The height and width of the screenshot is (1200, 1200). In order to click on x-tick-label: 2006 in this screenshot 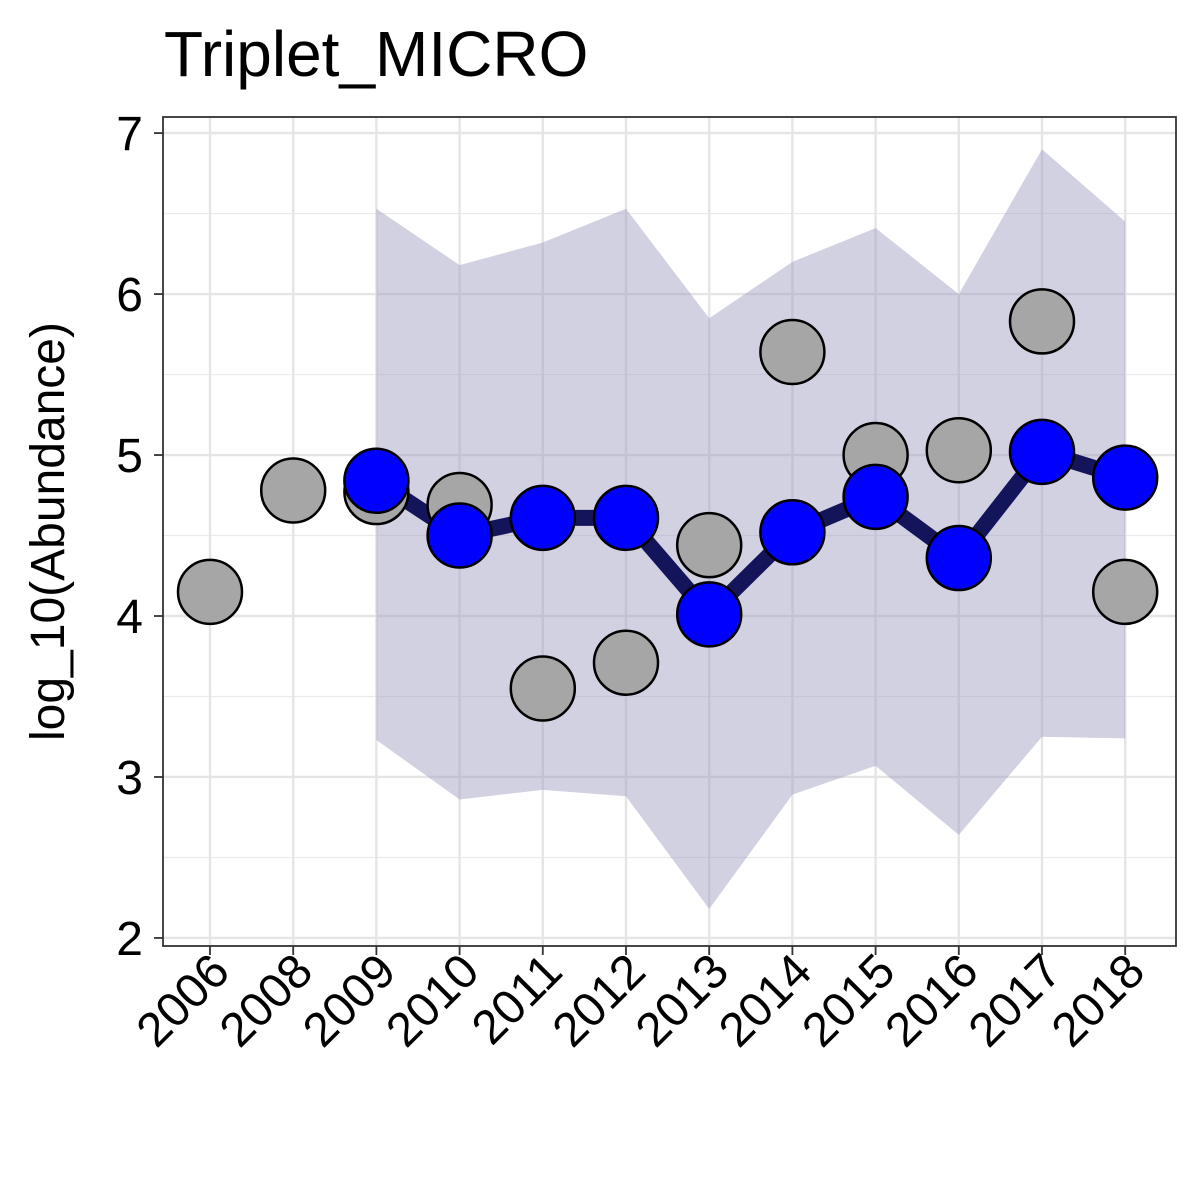, I will do `click(183, 1000)`.